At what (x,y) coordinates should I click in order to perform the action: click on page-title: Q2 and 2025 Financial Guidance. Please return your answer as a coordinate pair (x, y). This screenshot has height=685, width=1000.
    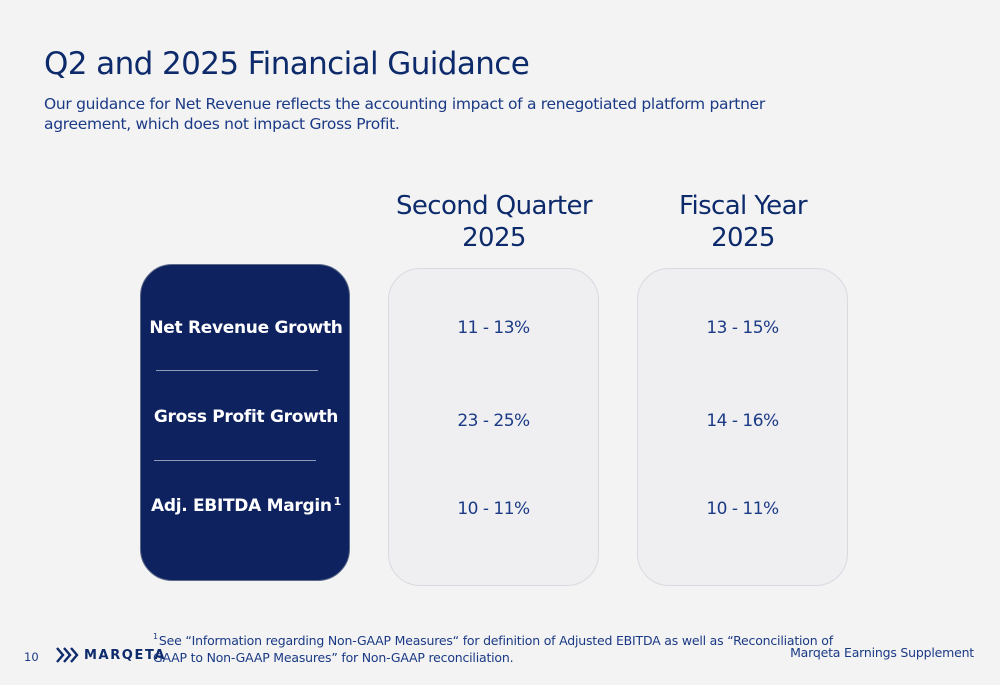
    Looking at the image, I should click on (287, 64).